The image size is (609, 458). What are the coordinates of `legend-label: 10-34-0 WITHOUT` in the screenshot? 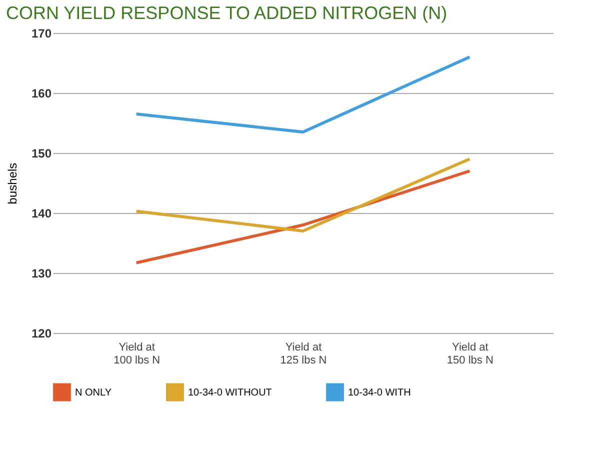 It's located at (230, 392).